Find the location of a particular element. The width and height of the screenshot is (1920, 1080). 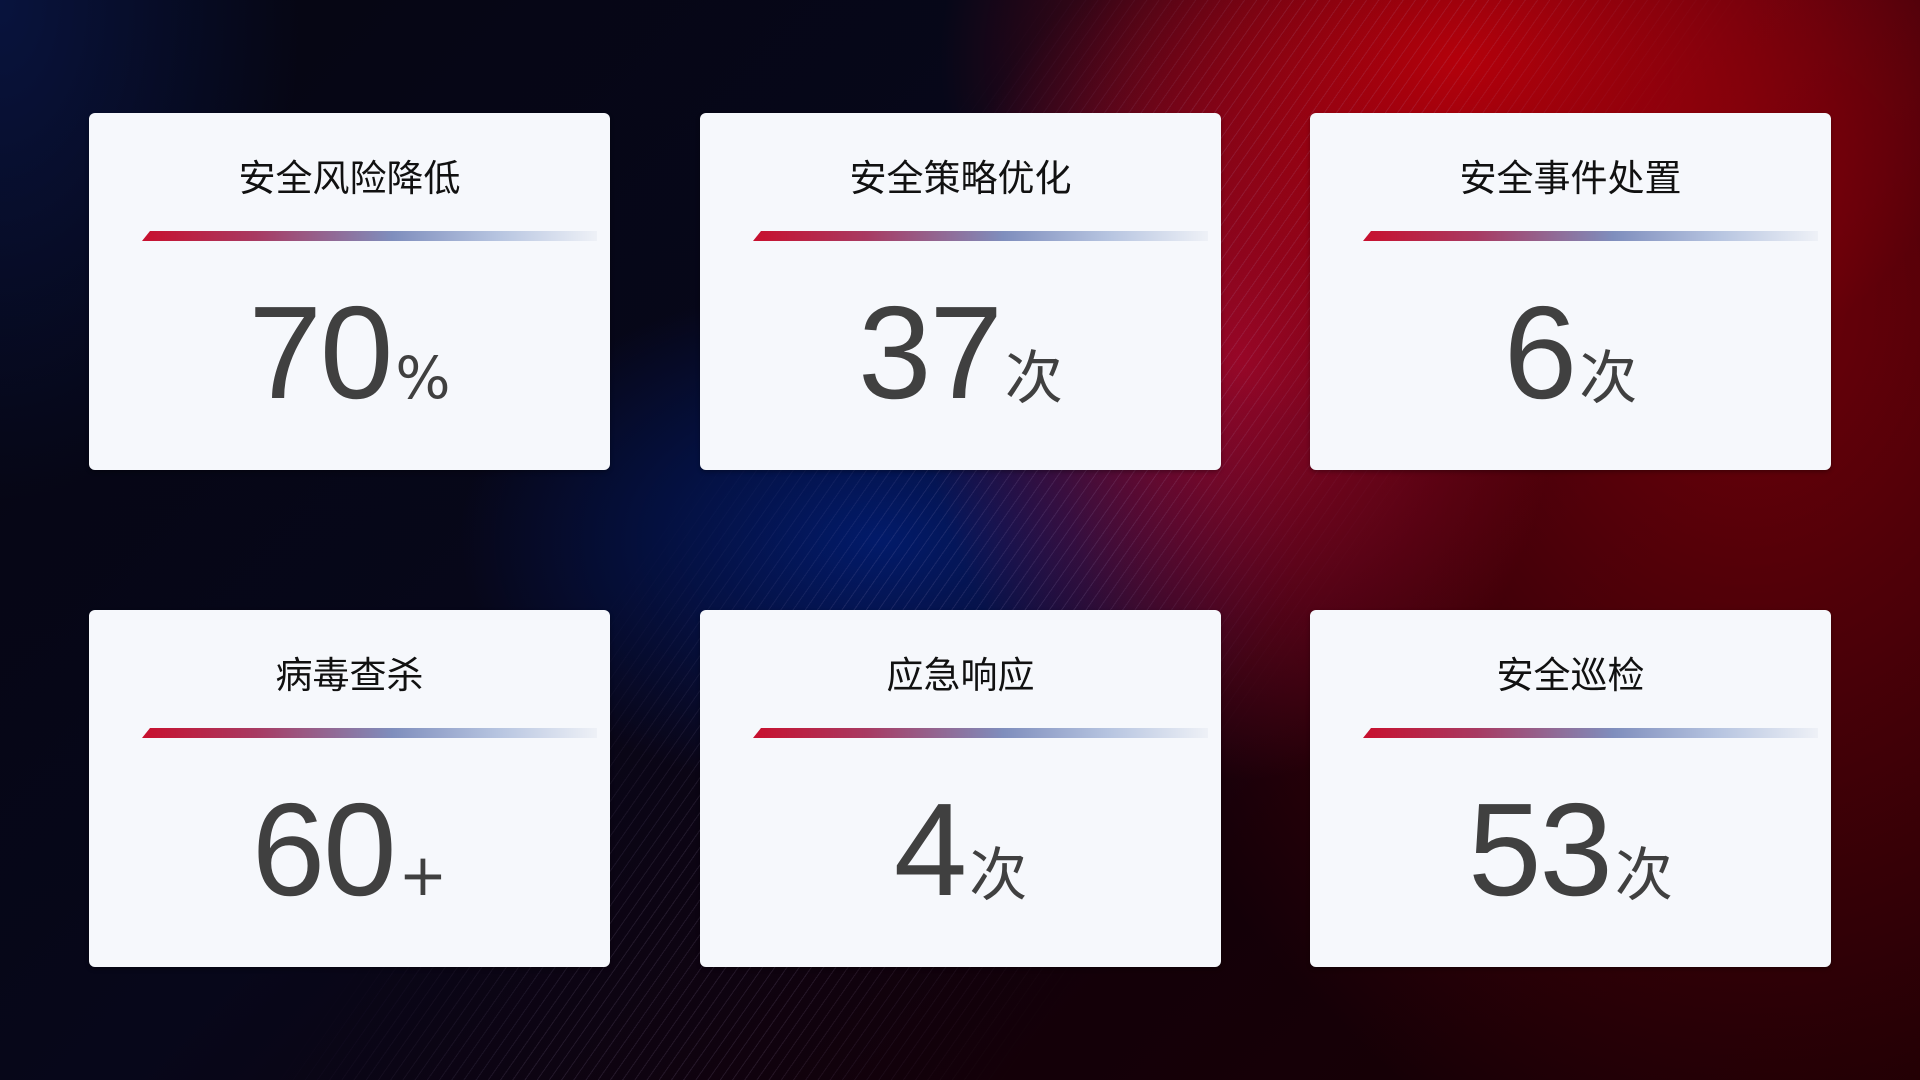

card-value: 53次 is located at coordinates (1570, 850).